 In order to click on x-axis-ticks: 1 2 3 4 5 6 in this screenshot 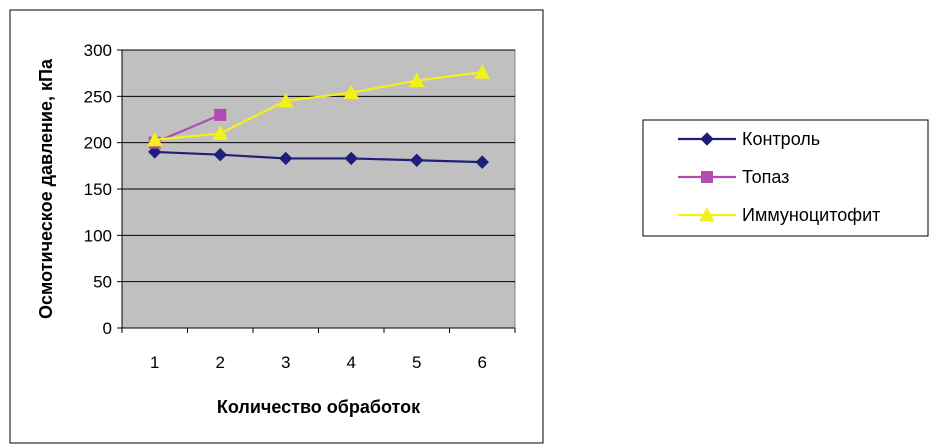, I will do `click(318, 349)`.